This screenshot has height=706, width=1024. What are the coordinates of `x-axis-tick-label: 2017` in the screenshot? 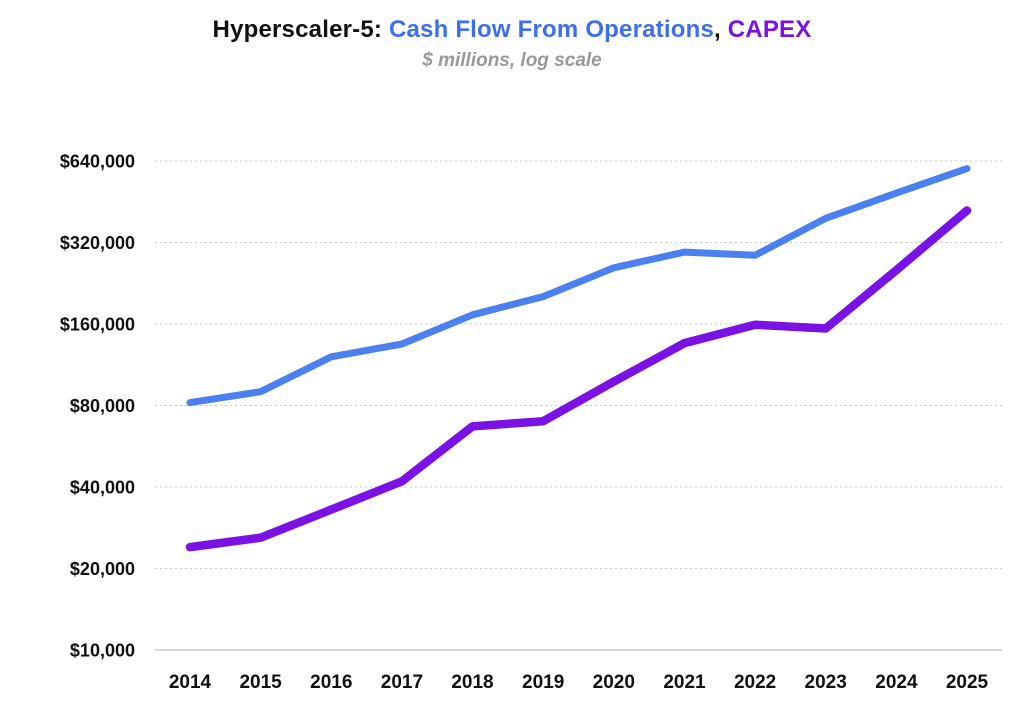 It's located at (402, 682).